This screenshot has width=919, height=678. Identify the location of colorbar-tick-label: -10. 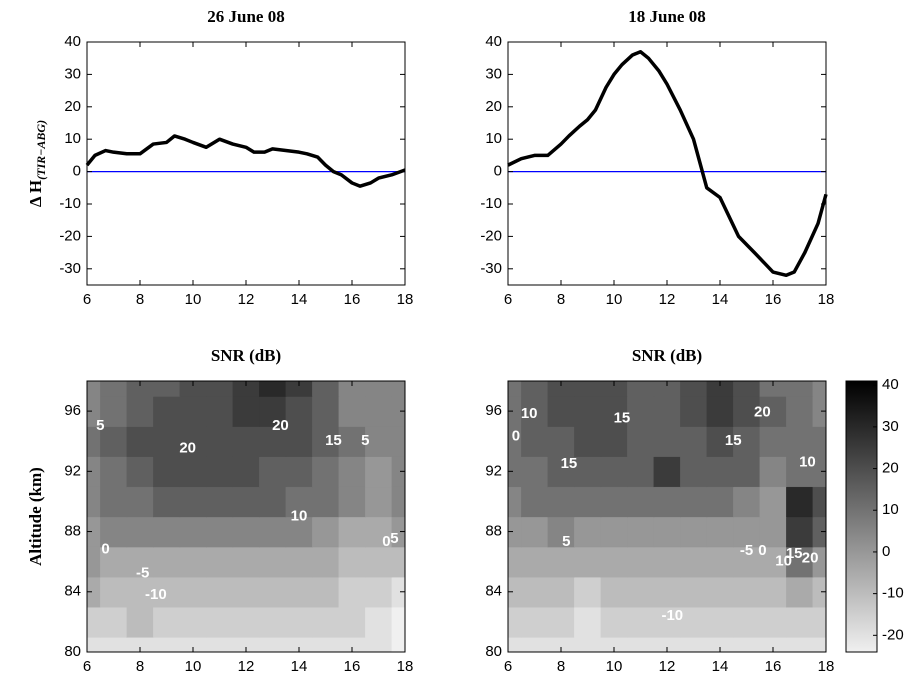
(893, 593).